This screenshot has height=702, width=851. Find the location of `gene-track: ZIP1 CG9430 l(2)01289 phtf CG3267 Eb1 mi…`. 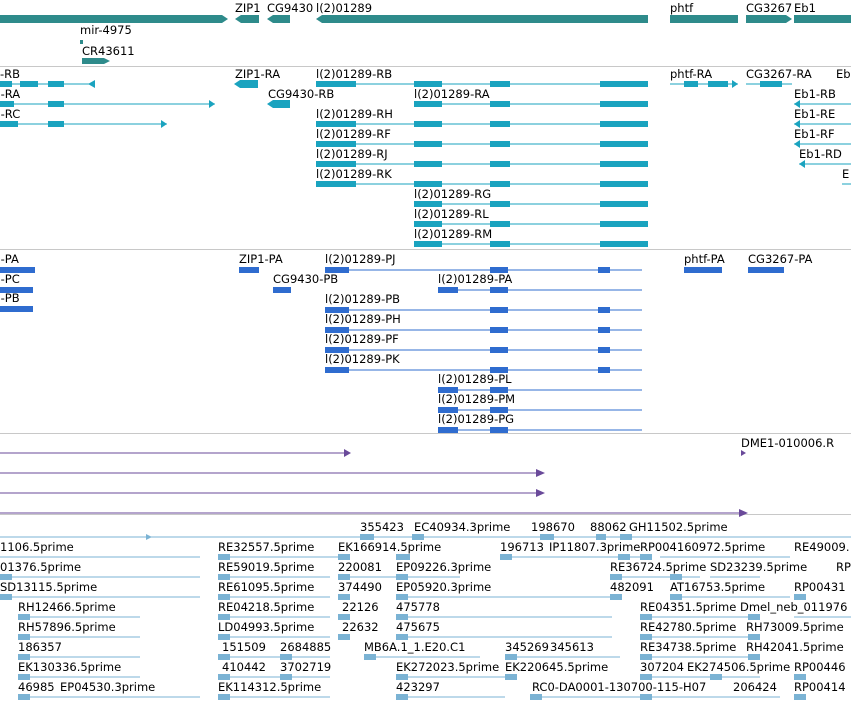

gene-track: ZIP1 CG9430 l(2)01289 phtf CG3267 Eb1 mi… is located at coordinates (425, 32).